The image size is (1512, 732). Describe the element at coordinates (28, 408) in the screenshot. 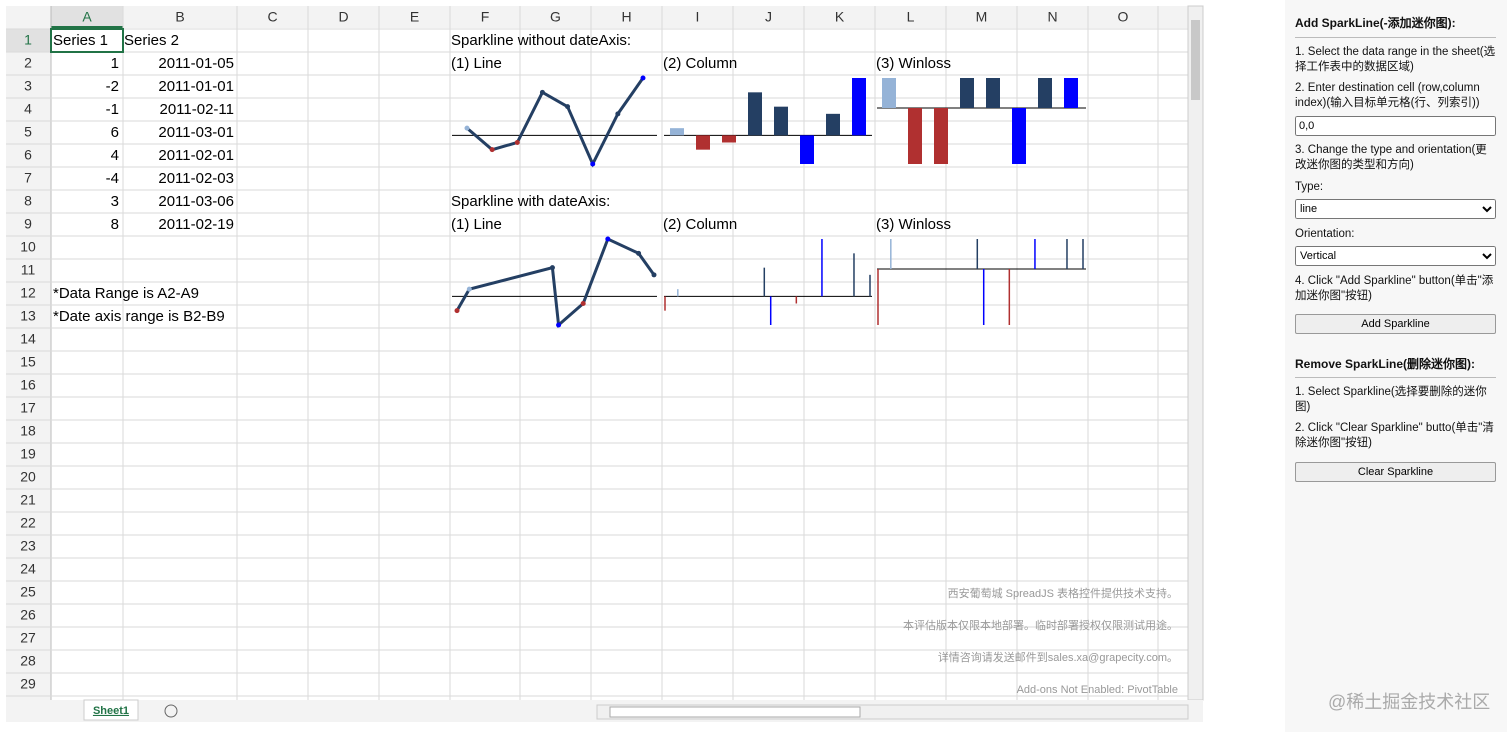

I see `row-header: 17` at that location.